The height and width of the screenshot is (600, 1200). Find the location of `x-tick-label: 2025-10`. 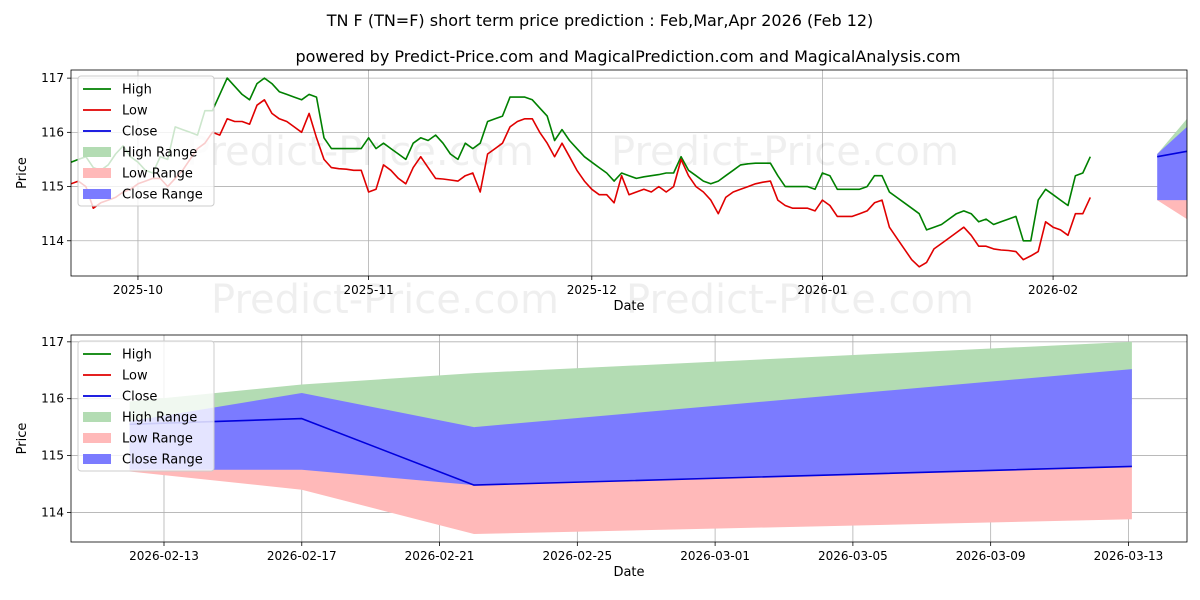

x-tick-label: 2025-10 is located at coordinates (138, 290).